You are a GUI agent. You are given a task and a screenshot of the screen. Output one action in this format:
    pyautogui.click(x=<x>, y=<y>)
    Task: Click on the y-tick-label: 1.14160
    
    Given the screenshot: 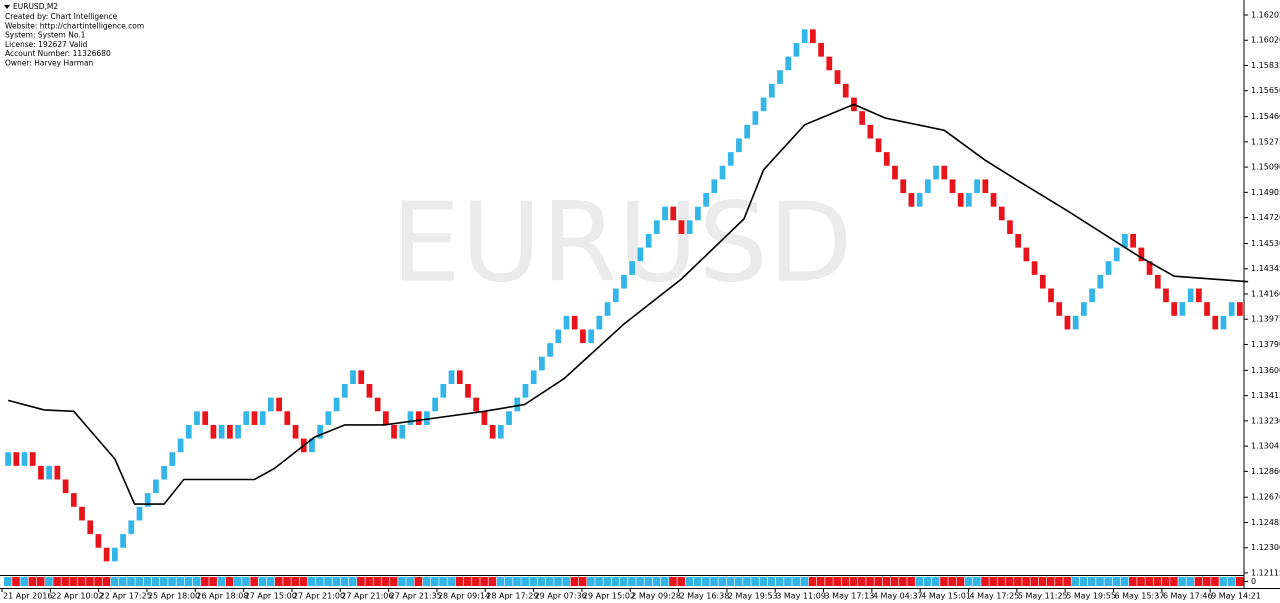 What is the action you would take?
    pyautogui.click(x=1265, y=293)
    